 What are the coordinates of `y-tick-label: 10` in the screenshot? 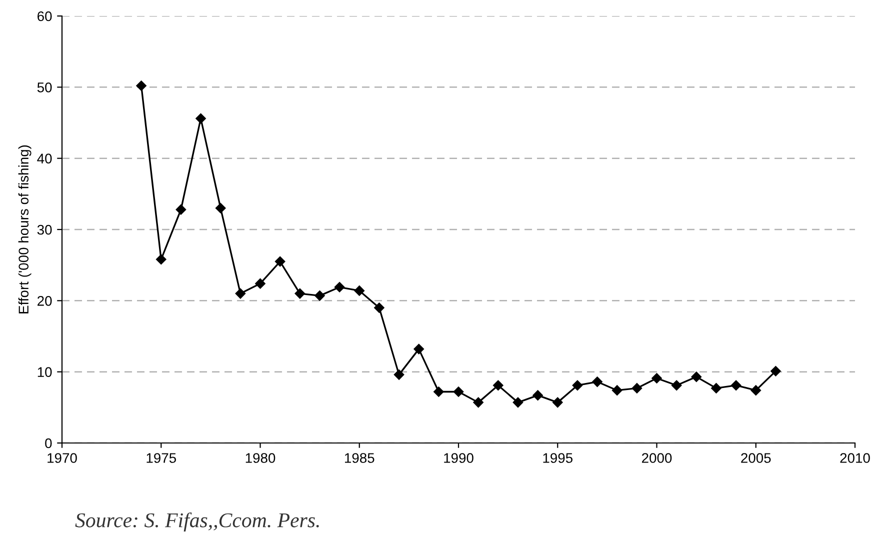 It's located at (45, 372).